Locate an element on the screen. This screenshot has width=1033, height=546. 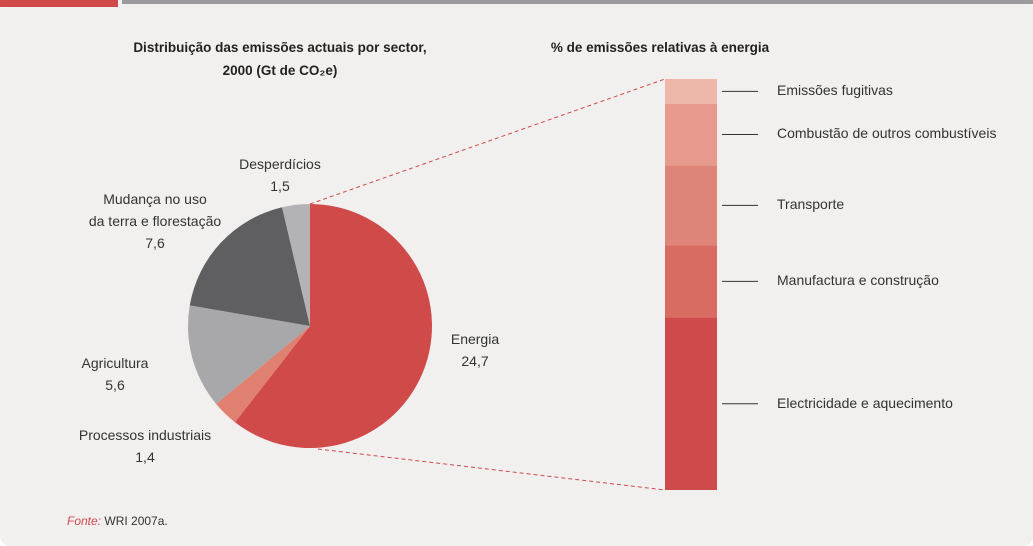
slice-label: Agricultura 5,6 is located at coordinates (115, 374).